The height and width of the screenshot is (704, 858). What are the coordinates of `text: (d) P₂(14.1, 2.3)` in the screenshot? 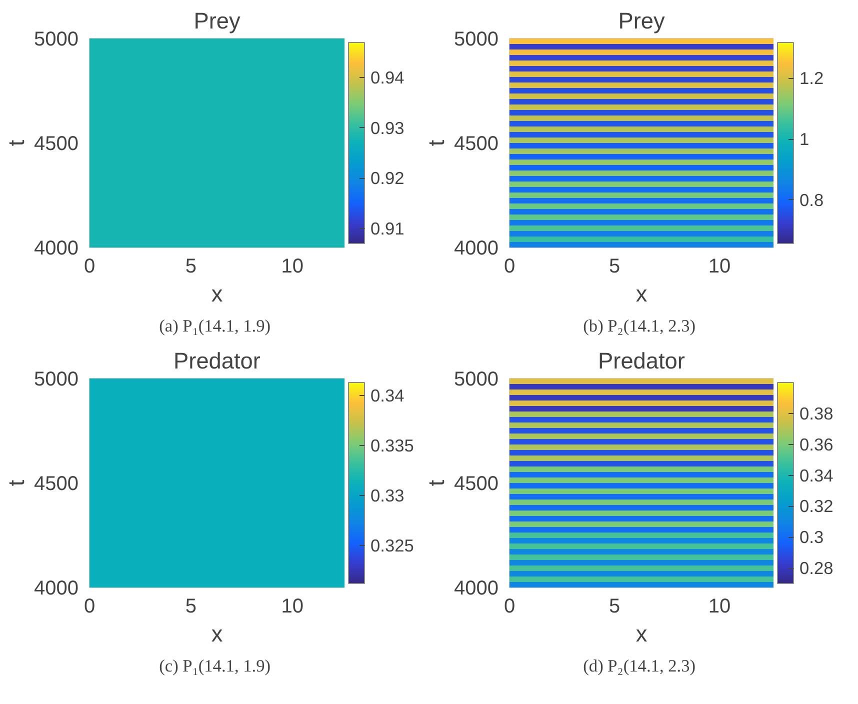 It's located at (639, 666).